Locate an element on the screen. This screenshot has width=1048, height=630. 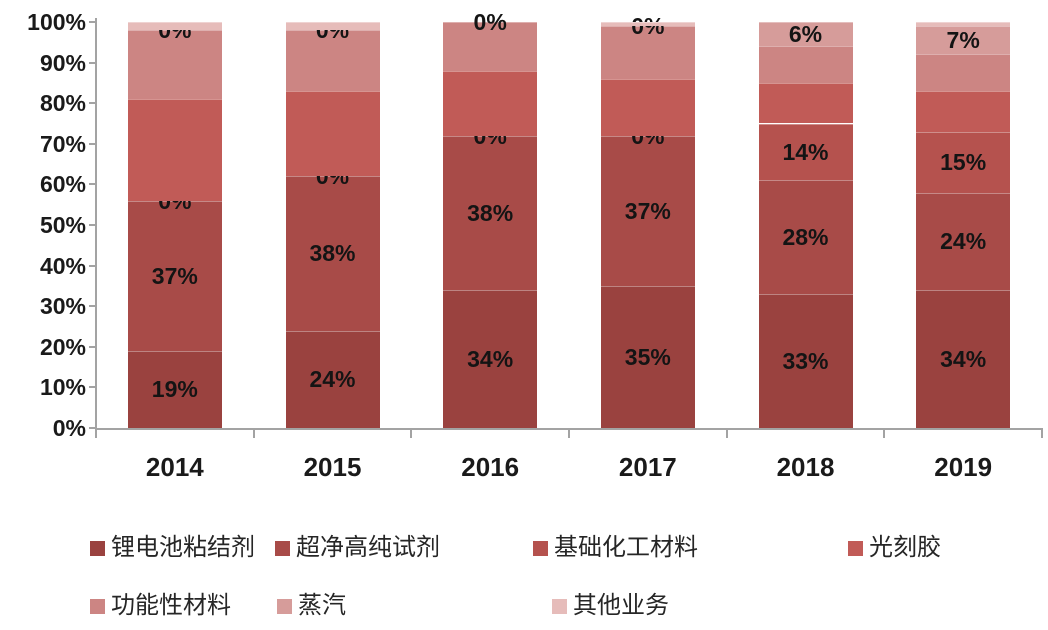
bar-value-label: 28% is located at coordinates (805, 237).